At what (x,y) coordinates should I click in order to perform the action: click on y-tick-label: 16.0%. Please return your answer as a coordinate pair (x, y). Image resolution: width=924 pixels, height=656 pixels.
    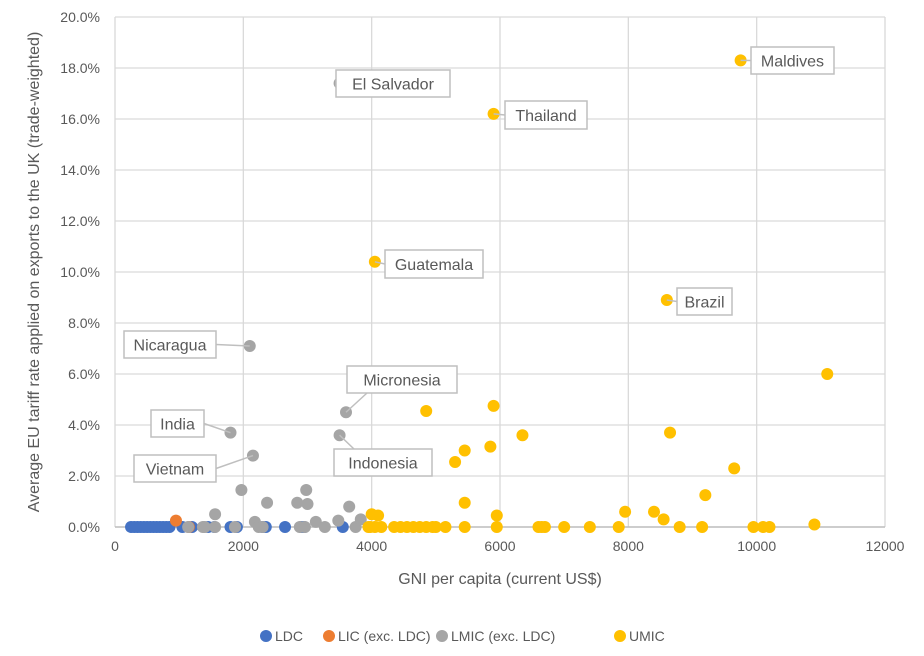
    Looking at the image, I should click on (80, 119).